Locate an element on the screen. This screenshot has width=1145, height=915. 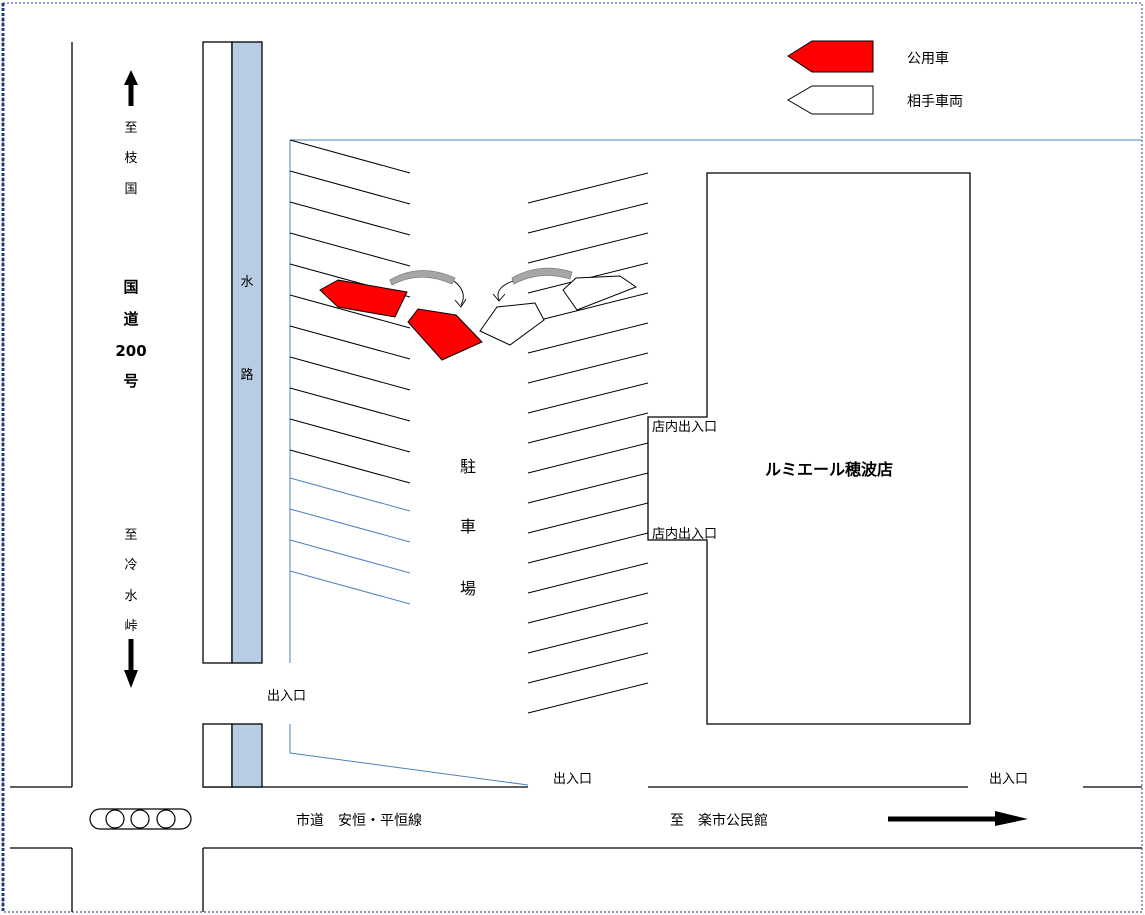
traffic-signal-icon is located at coordinates (140, 819).